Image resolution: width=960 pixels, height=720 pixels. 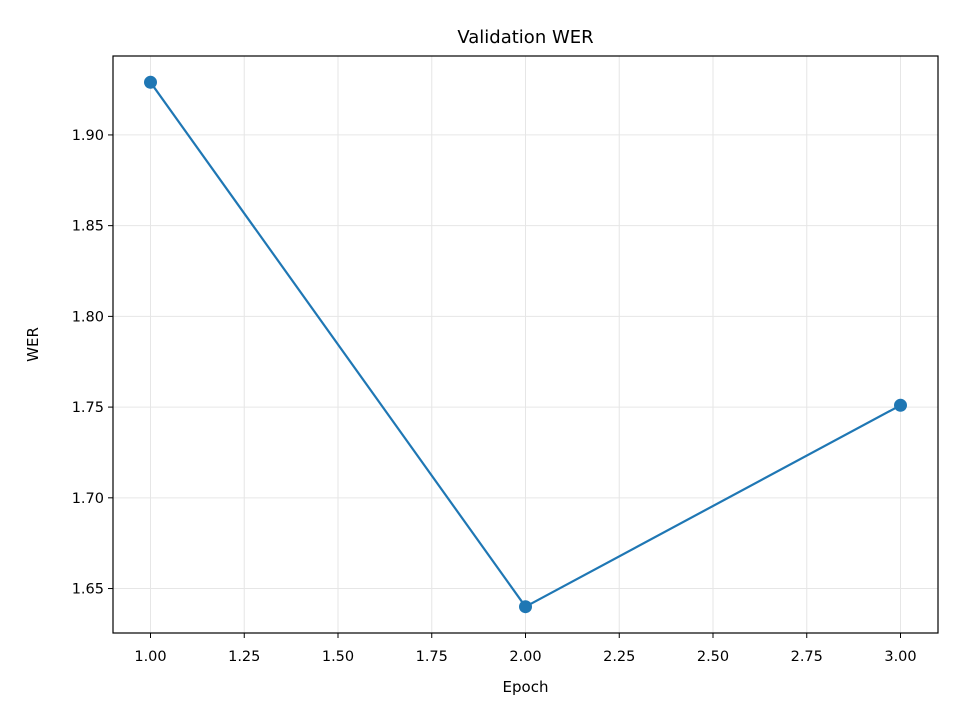 I want to click on x-tick-label: 2.75, so click(x=807, y=657).